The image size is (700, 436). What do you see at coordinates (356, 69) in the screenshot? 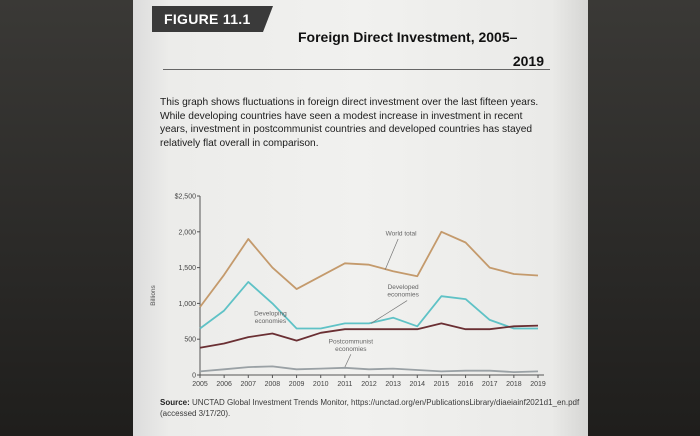
I see `title-rule` at bounding box center [356, 69].